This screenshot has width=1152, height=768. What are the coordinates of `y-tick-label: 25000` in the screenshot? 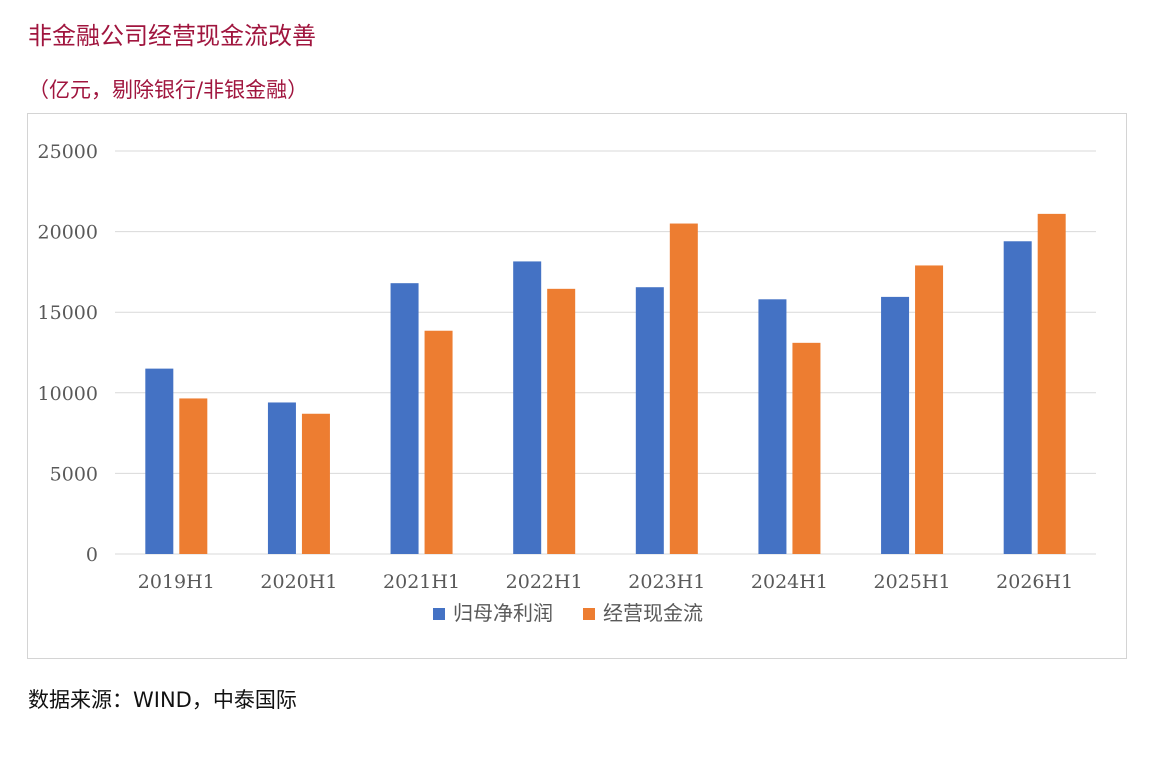 It's located at (68, 152).